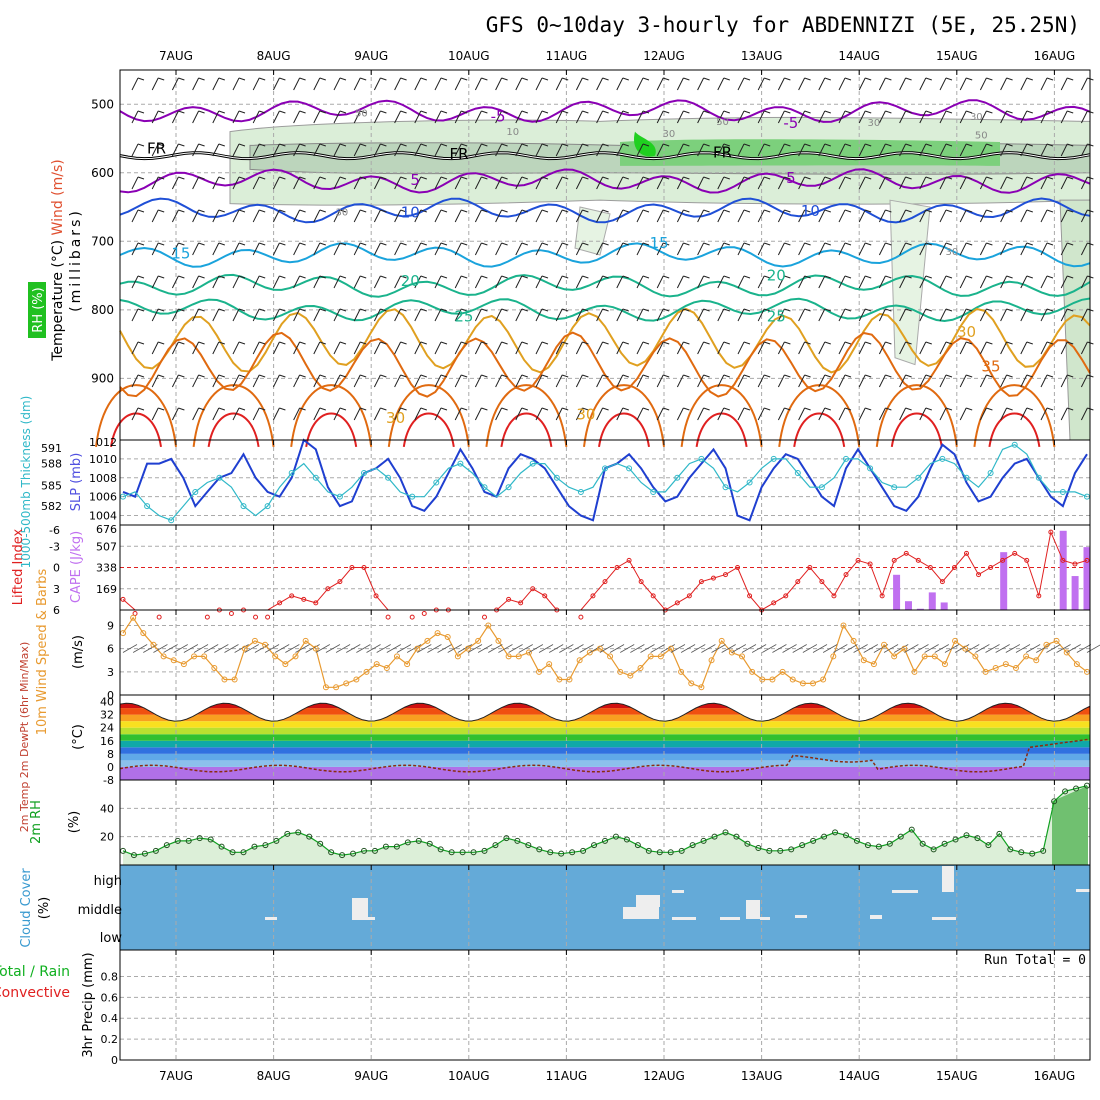 This screenshot has width=1100, height=1100. I want to click on temperature-contour-dome, so click(136, 415).